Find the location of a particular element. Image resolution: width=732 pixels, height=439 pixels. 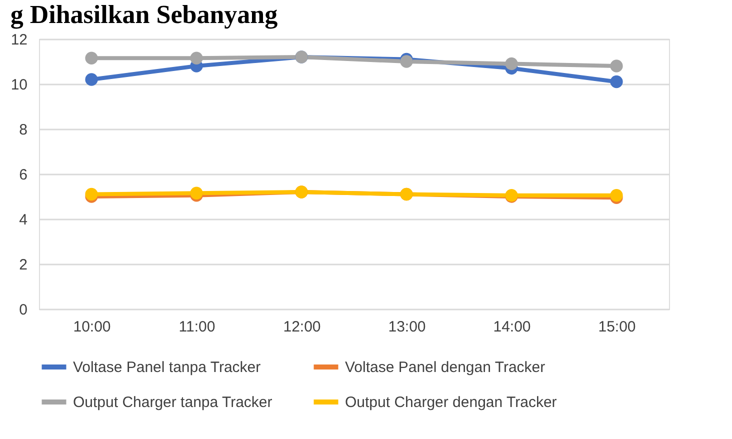

y-tick-label: 8 is located at coordinates (23, 130).